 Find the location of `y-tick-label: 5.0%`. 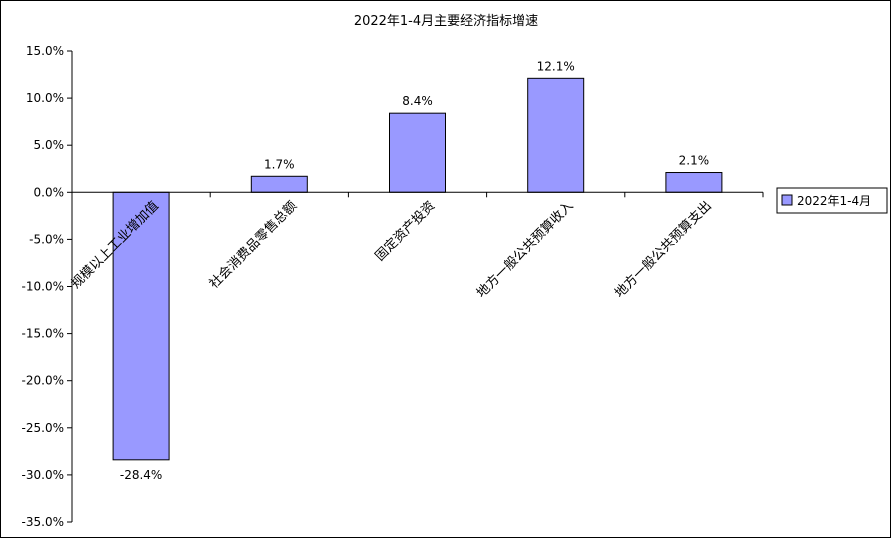

y-tick-label: 5.0% is located at coordinates (49, 145).